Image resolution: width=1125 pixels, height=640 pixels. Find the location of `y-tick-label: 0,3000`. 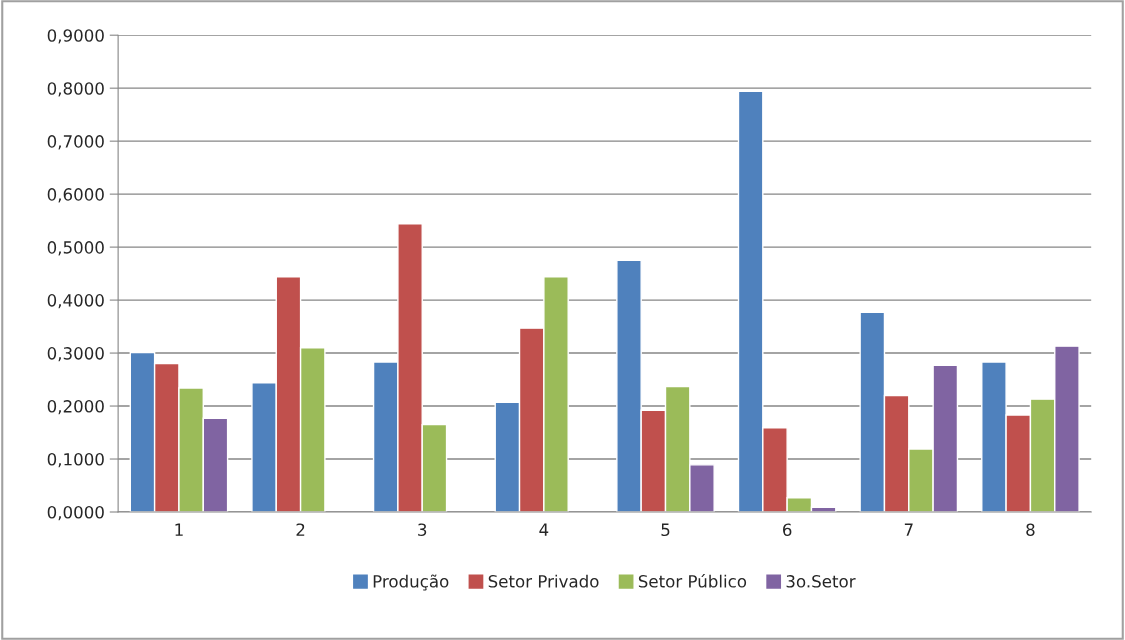

y-tick-label: 0,3000 is located at coordinates (75, 354).